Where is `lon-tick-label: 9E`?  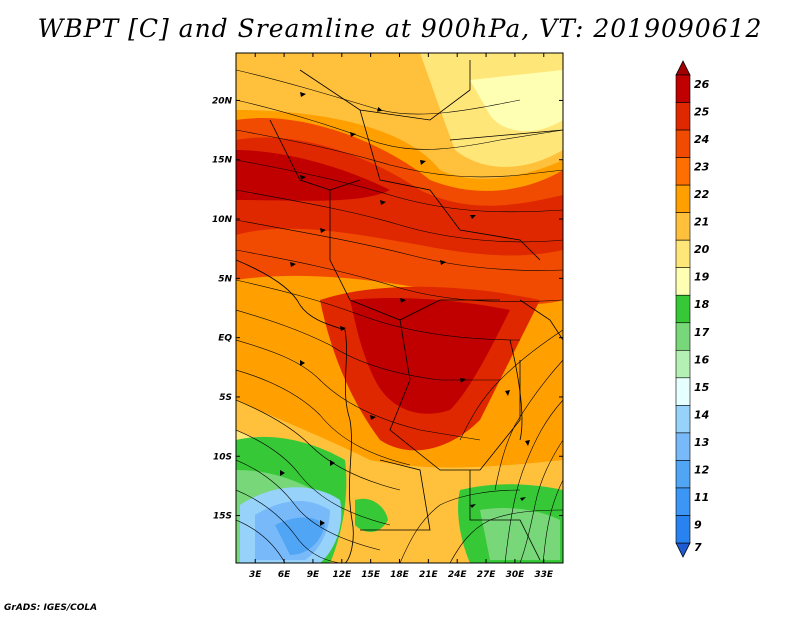
lon-tick-label: 9E is located at coordinates (313, 575).